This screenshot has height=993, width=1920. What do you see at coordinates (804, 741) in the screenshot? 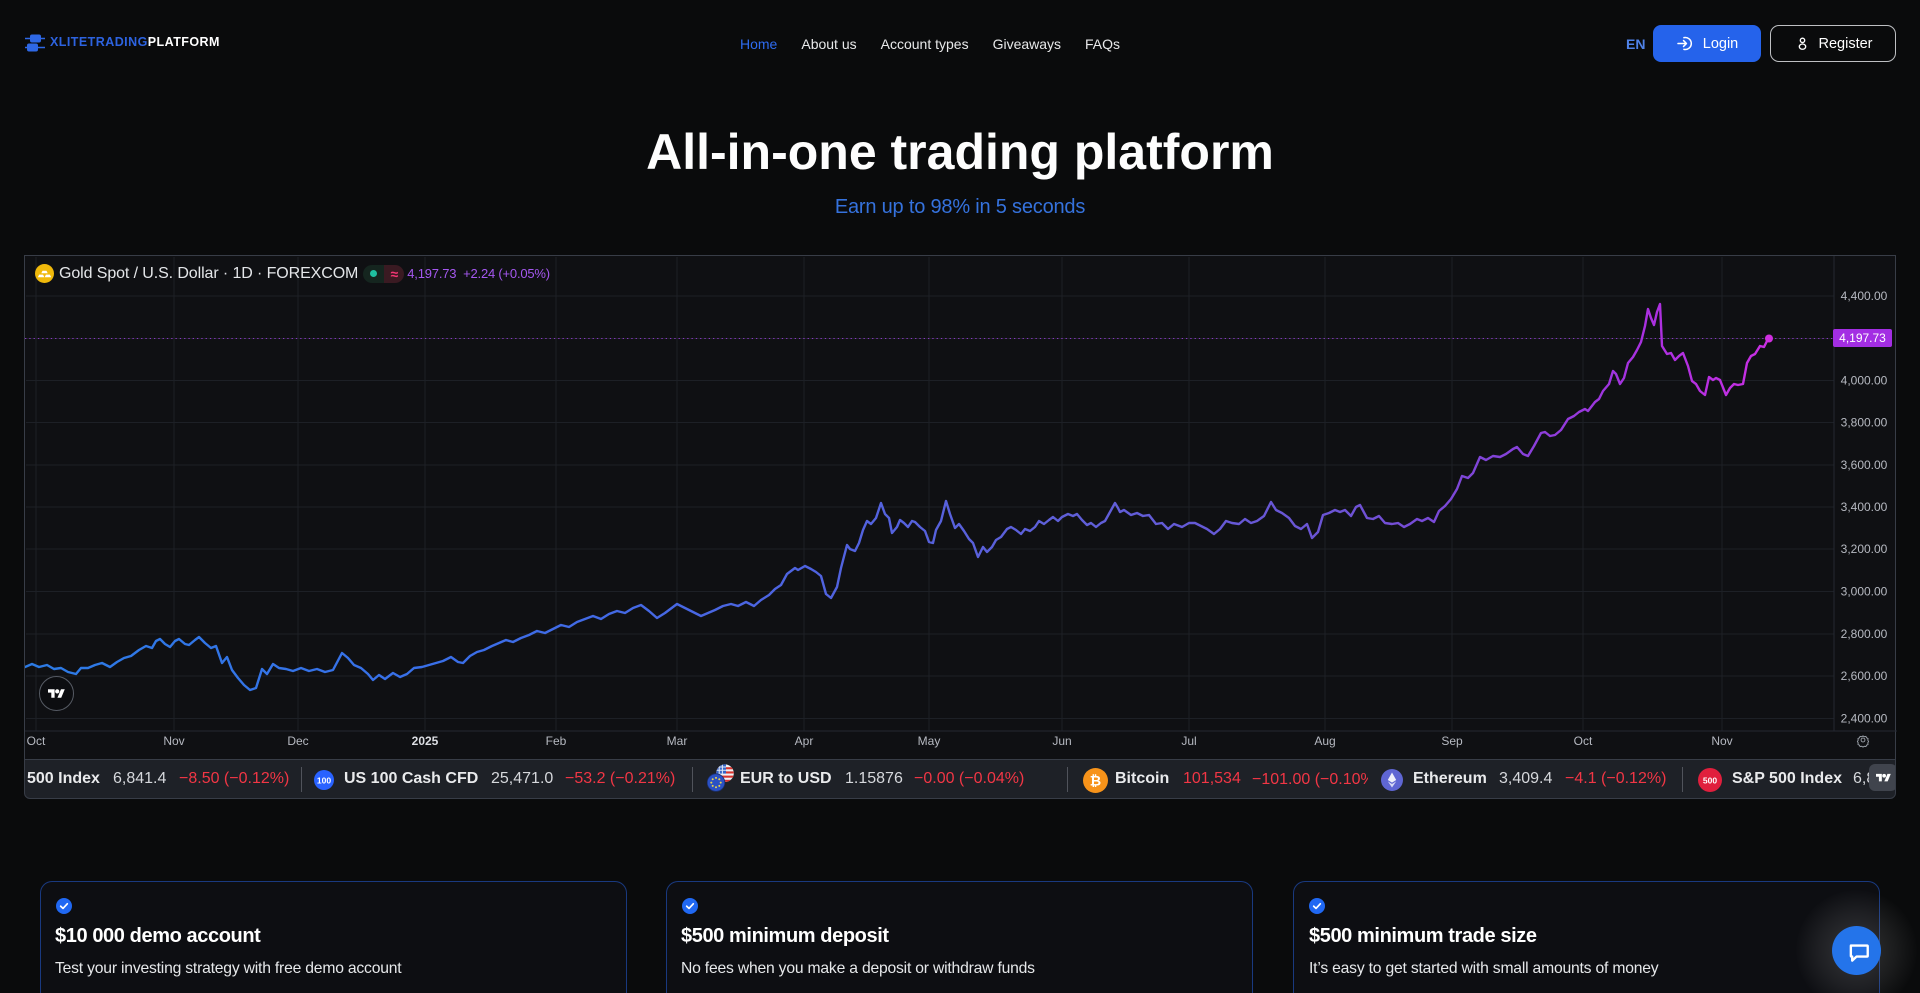
I see `svg-text: Apr` at bounding box center [804, 741].